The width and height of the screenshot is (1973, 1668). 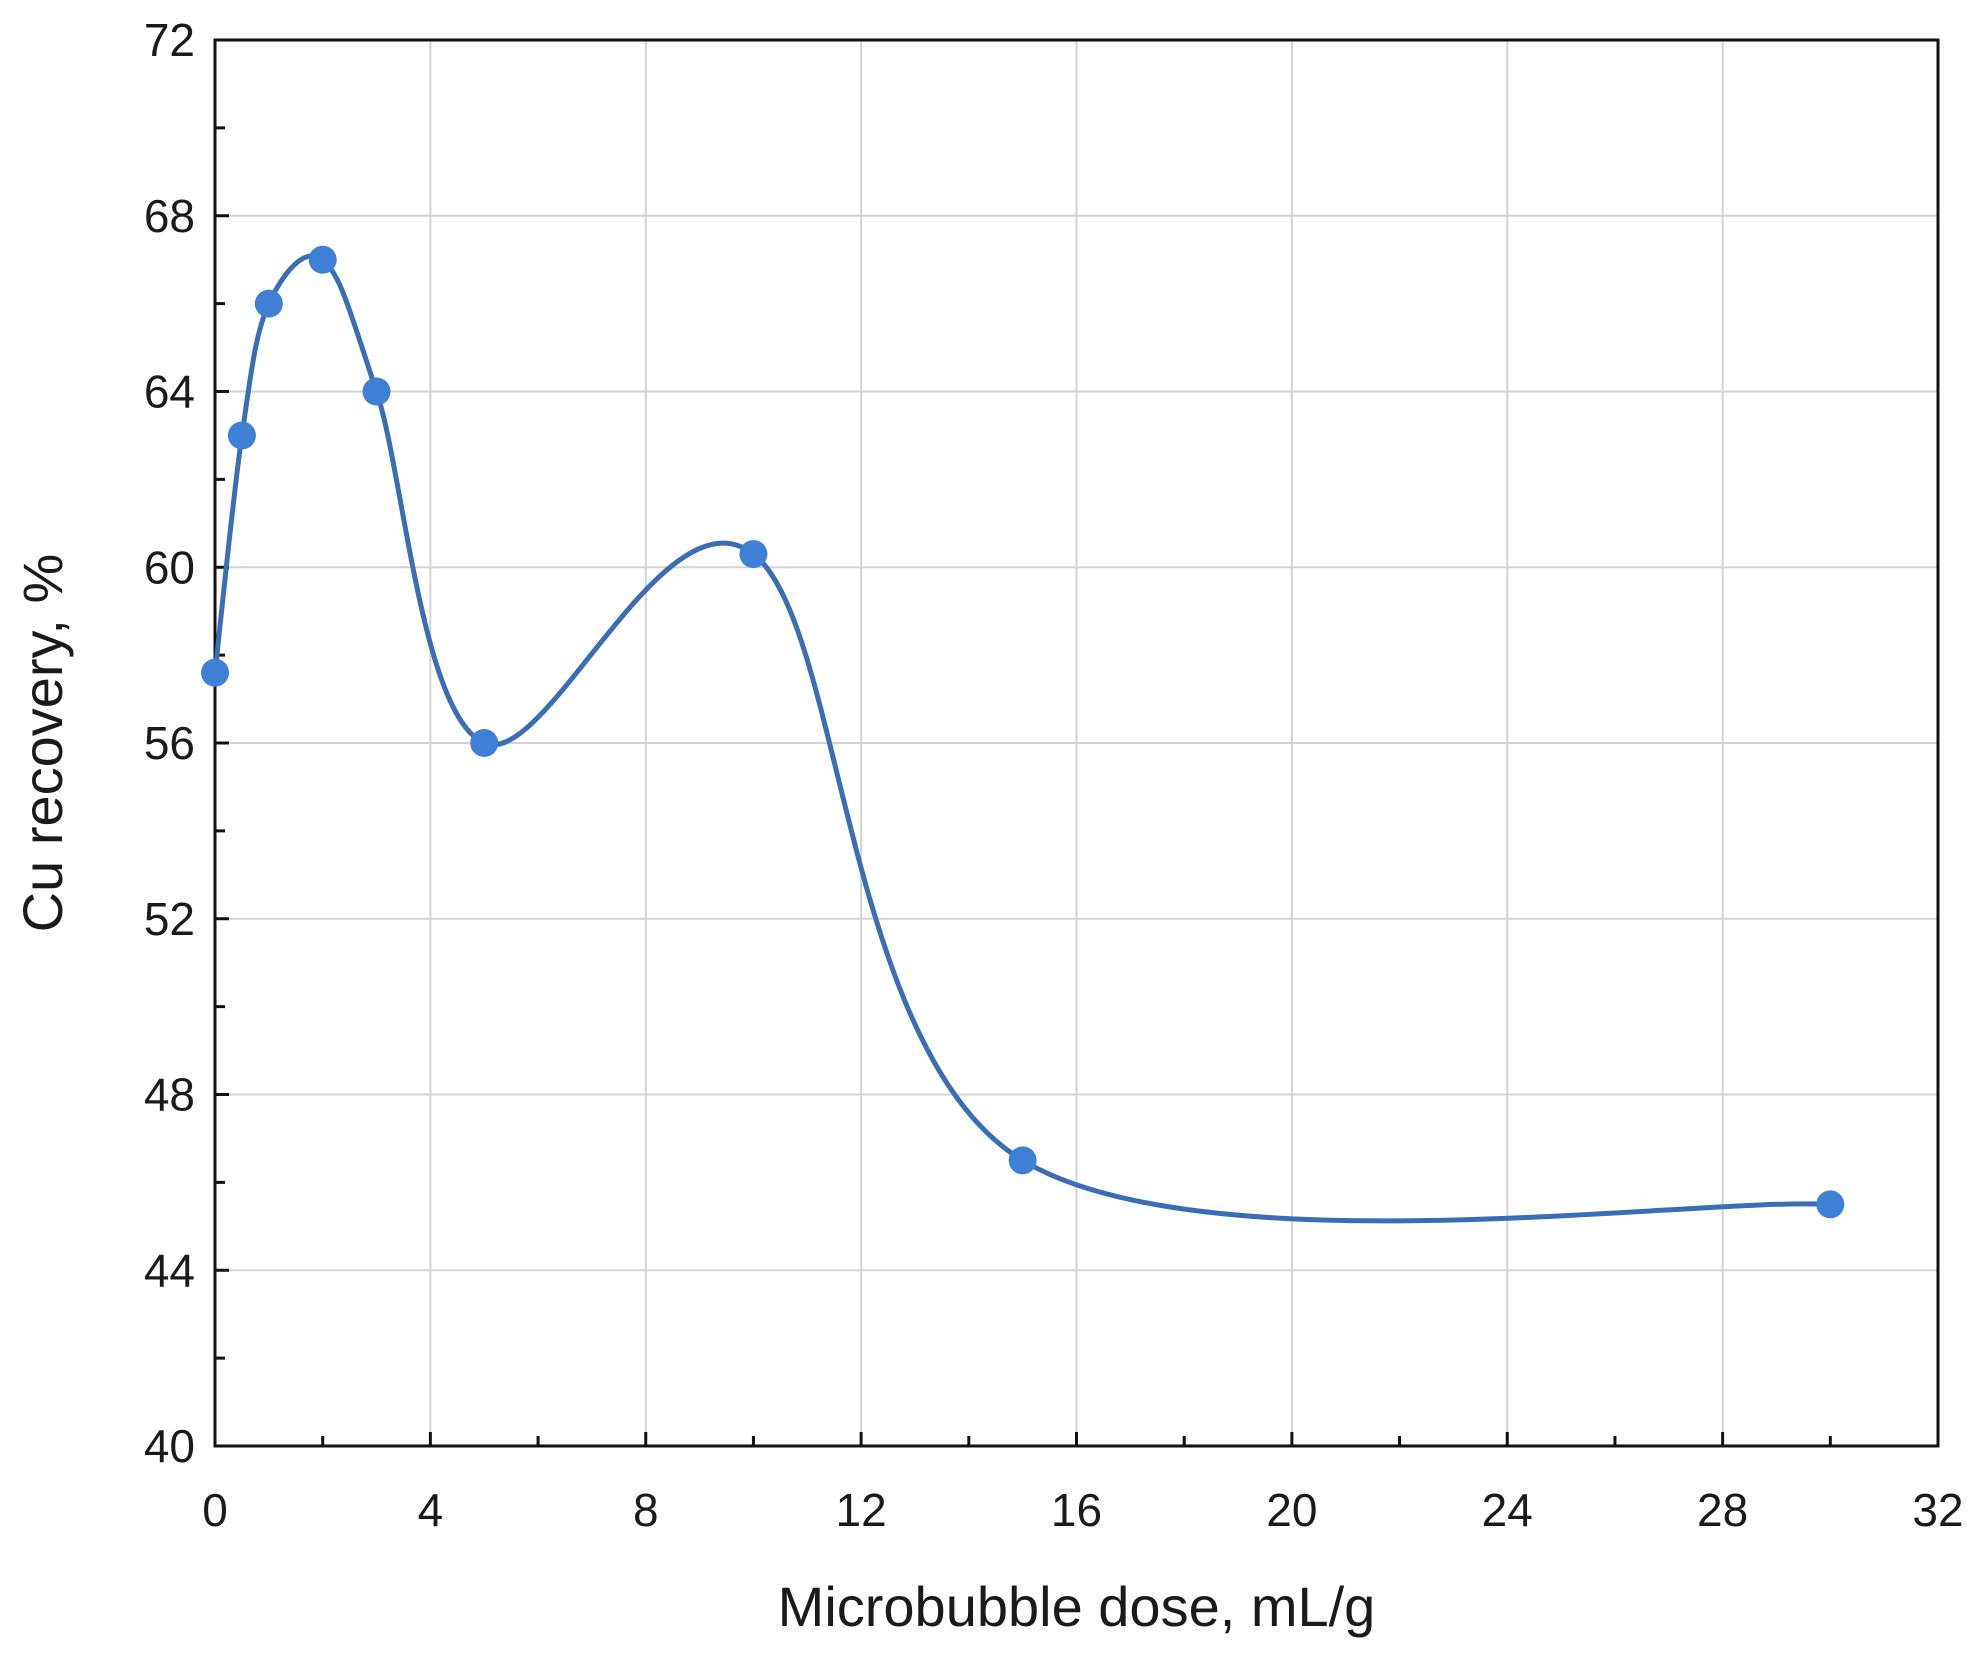 I want to click on x-tick-label: 4, so click(x=431, y=1510).